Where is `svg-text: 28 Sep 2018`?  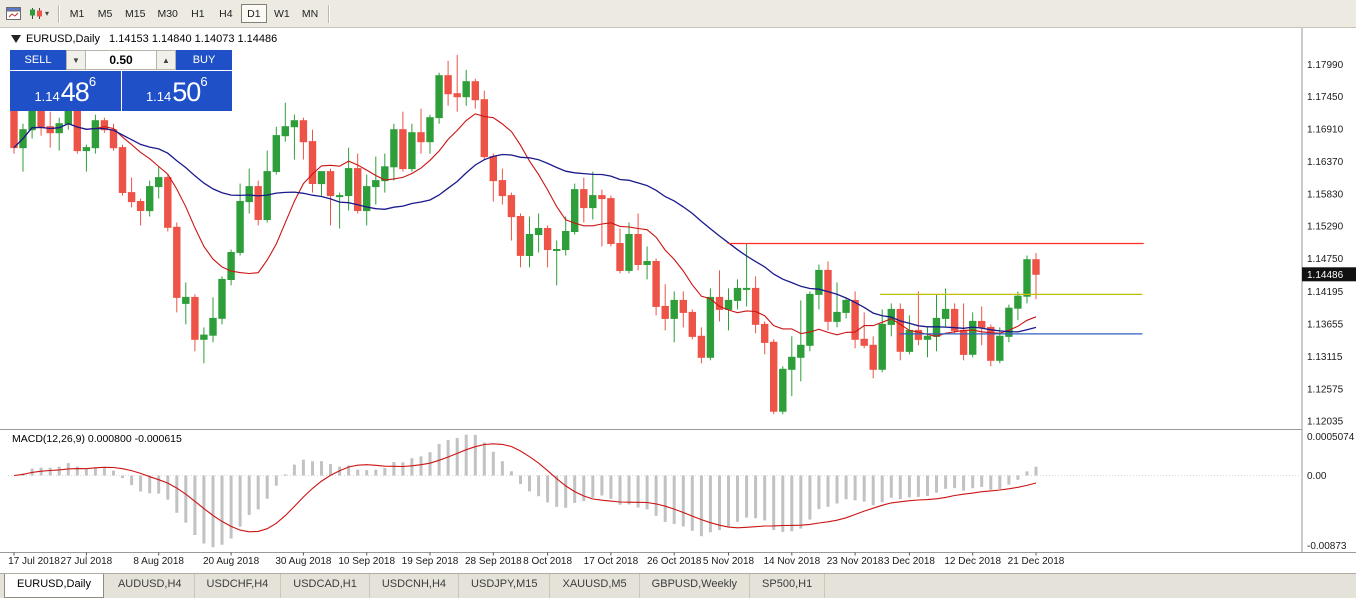
svg-text: 28 Sep 2018 is located at coordinates (493, 561).